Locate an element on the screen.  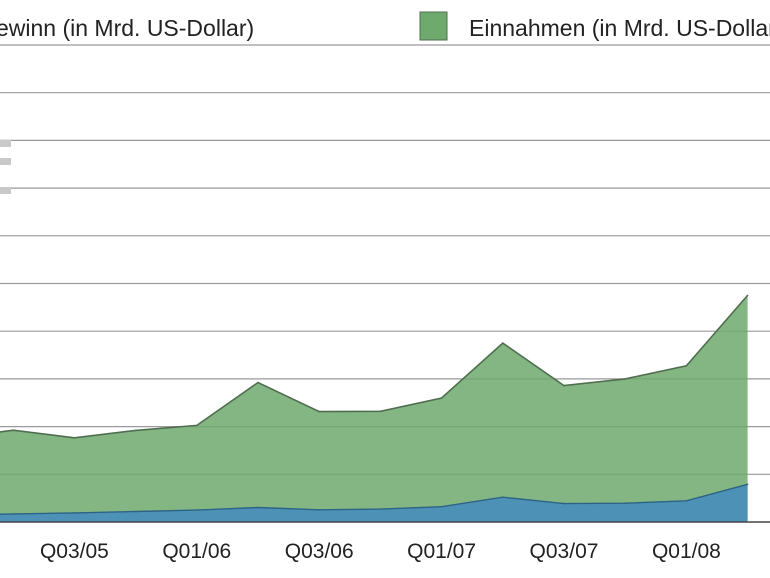
x-tick-label: Q03/05 is located at coordinates (74, 551).